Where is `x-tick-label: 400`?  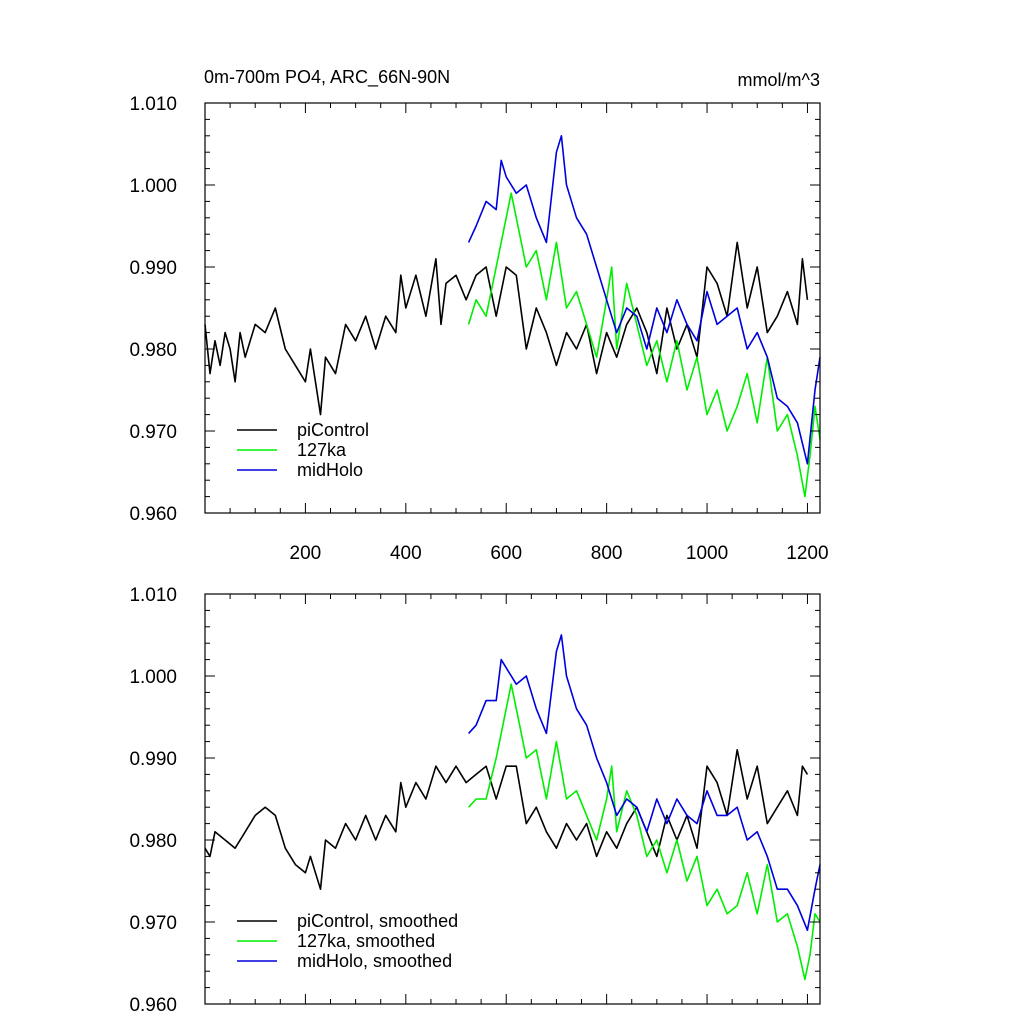 x-tick-label: 400 is located at coordinates (406, 553).